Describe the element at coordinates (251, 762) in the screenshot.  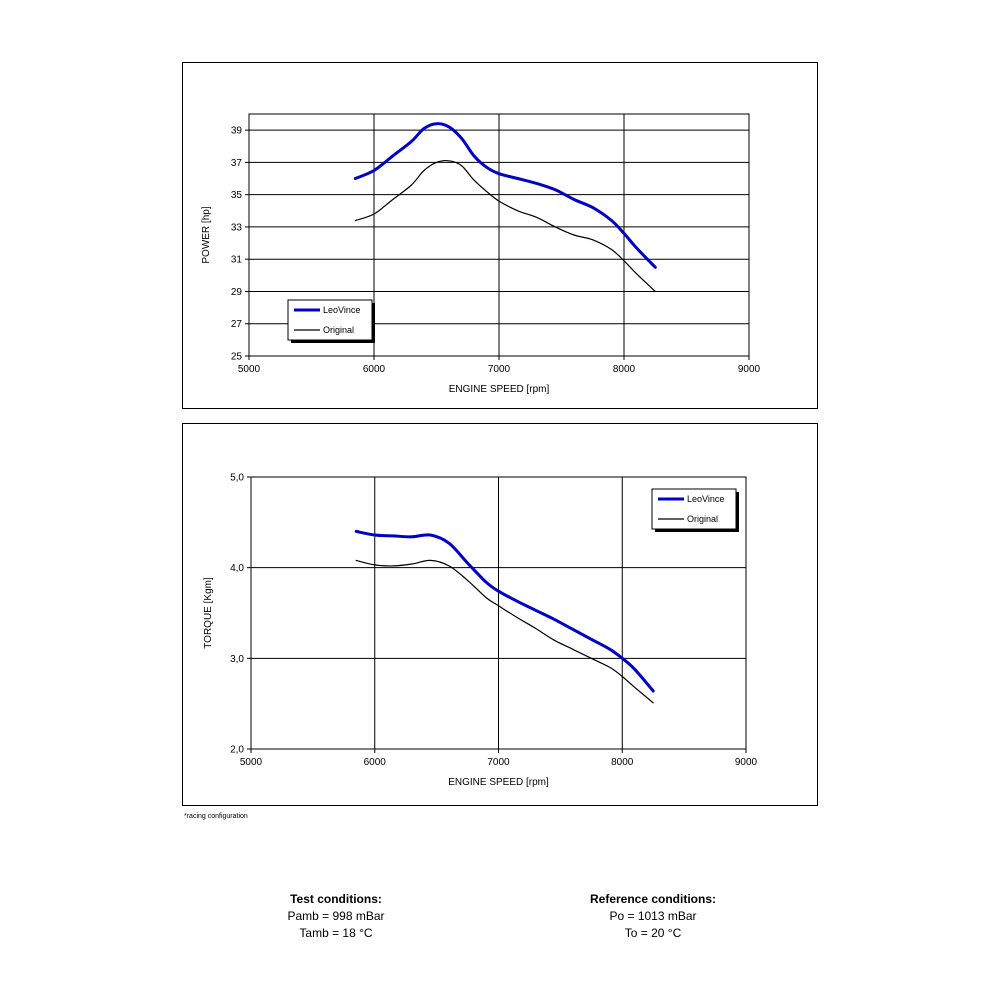
I see `torque-x-tick-label: 5000` at that location.